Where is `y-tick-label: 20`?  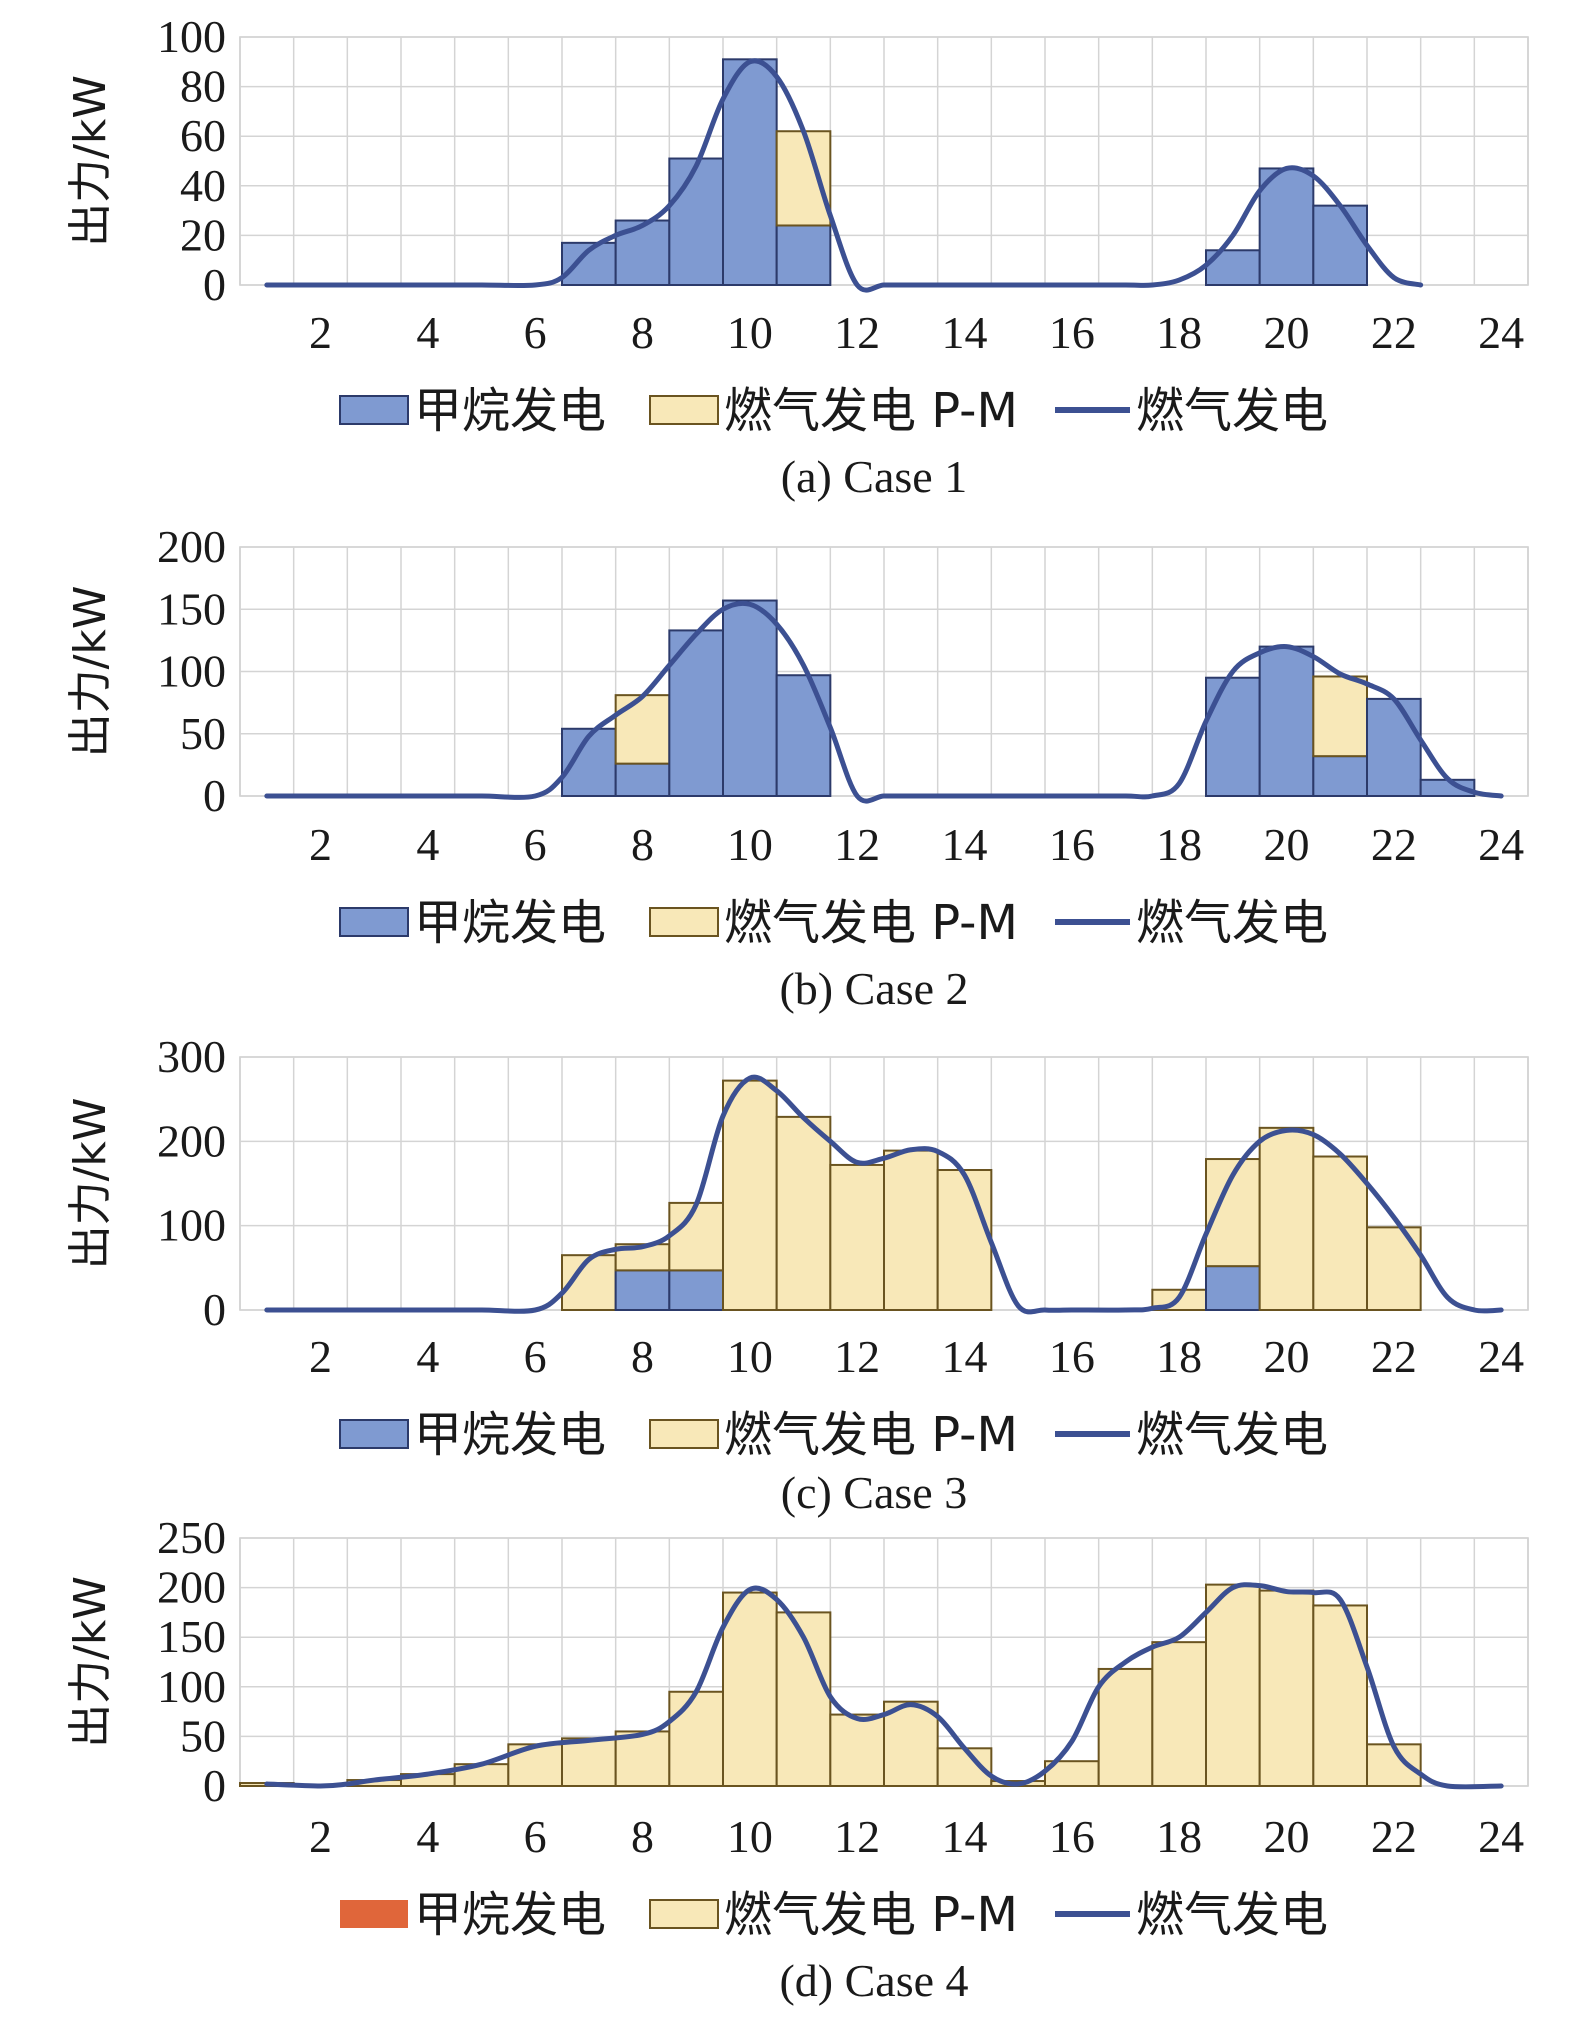 y-tick-label: 20 is located at coordinates (203, 234).